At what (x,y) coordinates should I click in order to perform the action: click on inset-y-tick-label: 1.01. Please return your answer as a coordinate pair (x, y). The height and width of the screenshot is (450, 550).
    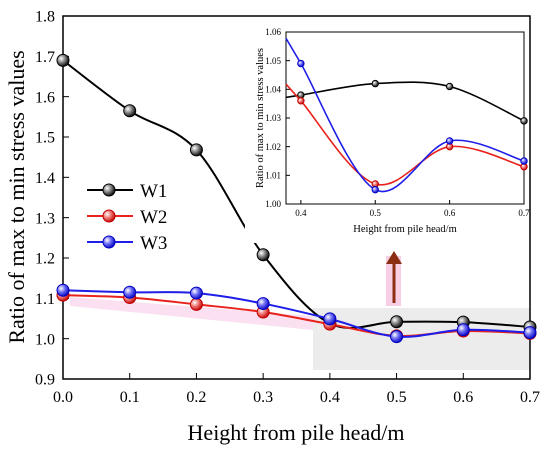
    Looking at the image, I should click on (273, 175).